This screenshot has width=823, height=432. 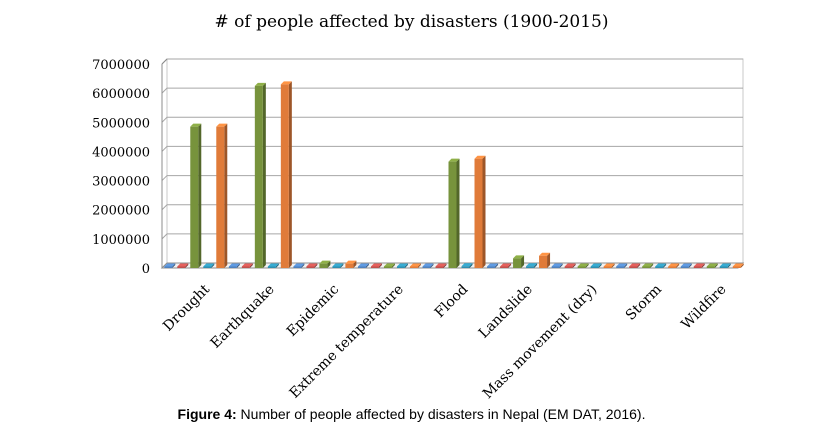 I want to click on y-tick-label: 3000000, so click(x=121, y=182).